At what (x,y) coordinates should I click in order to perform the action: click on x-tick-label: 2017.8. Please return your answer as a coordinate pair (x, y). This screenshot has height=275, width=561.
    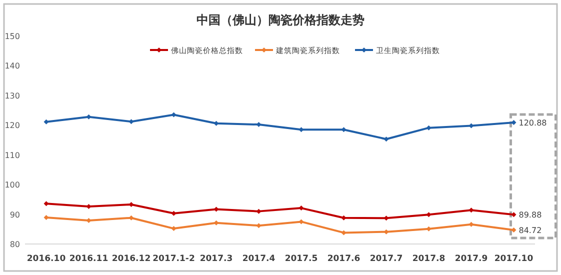
    Looking at the image, I should click on (429, 259).